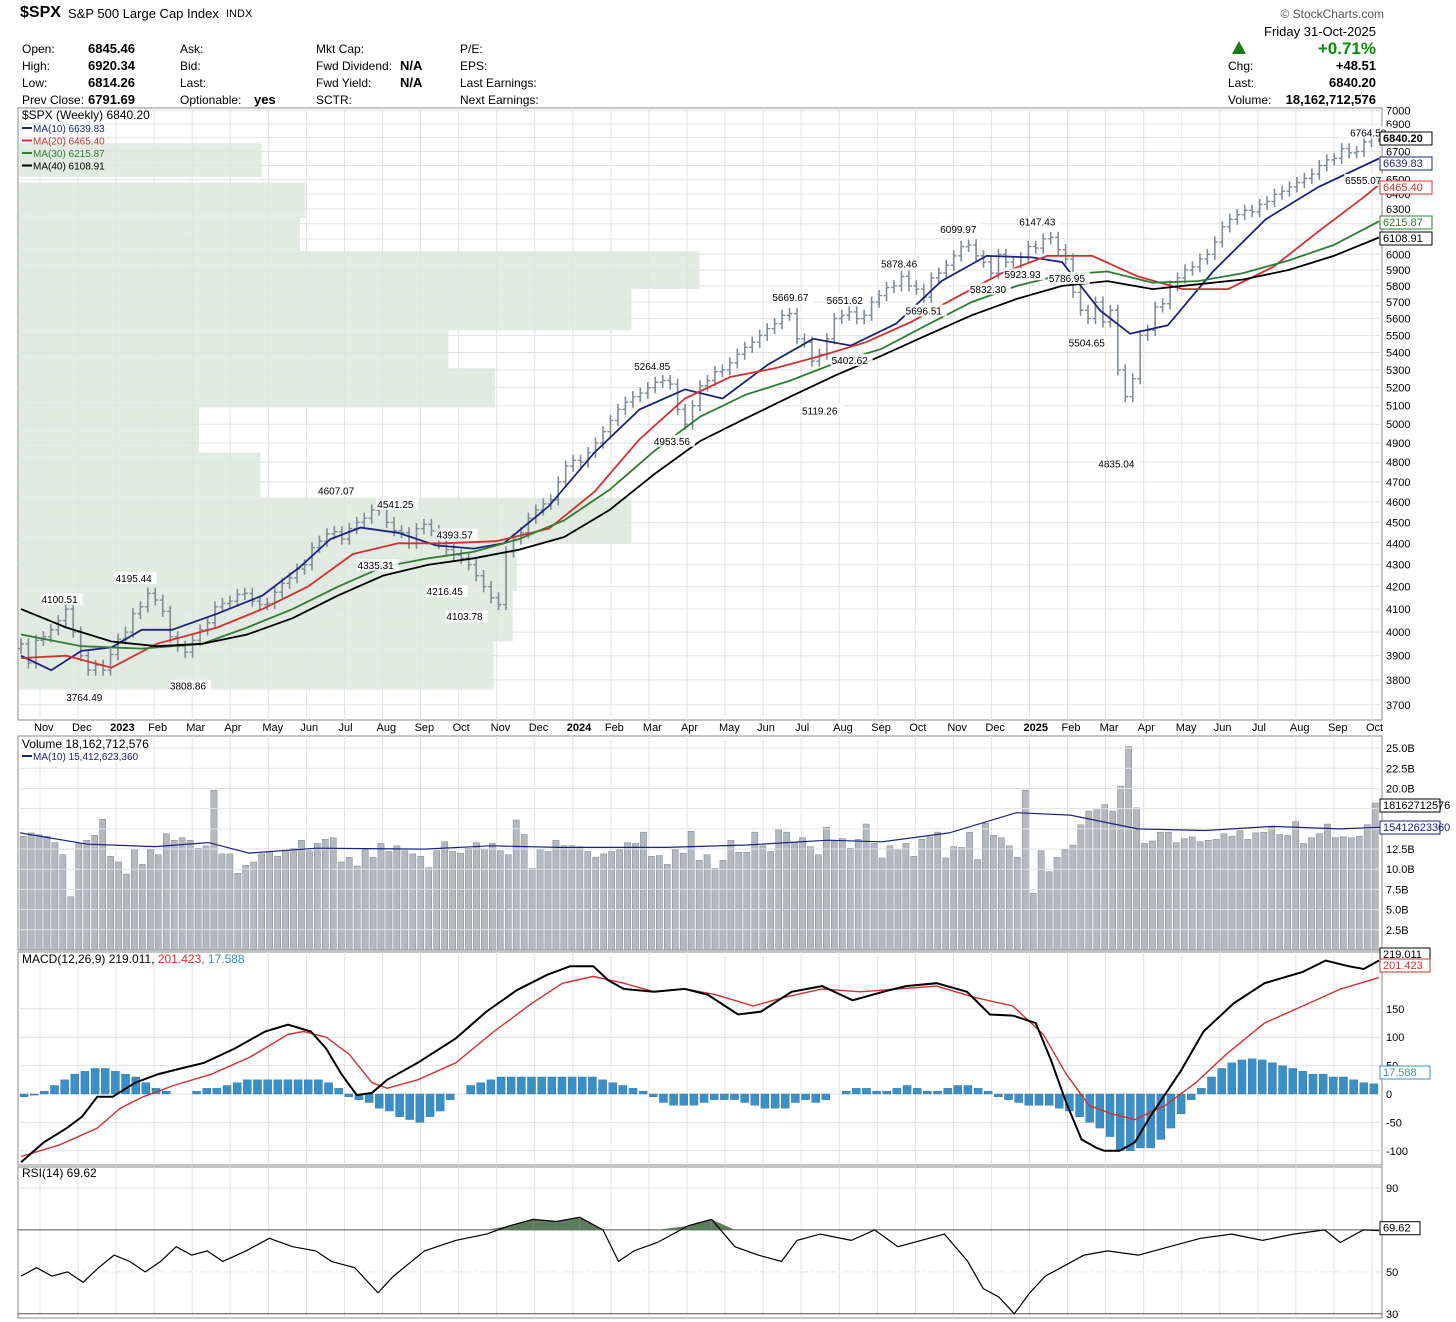 The width and height of the screenshot is (1456, 1322). What do you see at coordinates (455, 536) in the screenshot?
I see `price-annotation: 4393.57` at bounding box center [455, 536].